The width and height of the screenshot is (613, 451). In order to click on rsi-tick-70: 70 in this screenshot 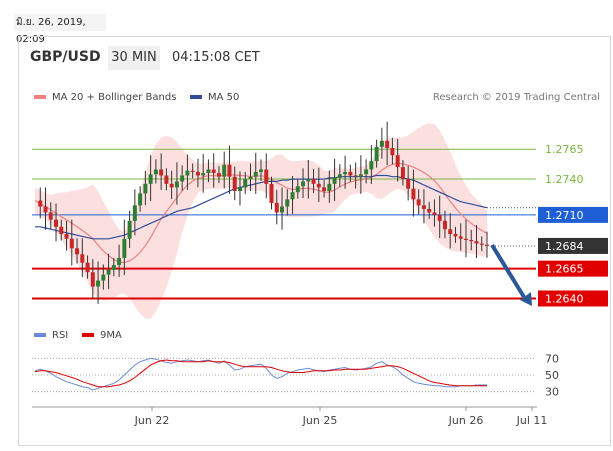, I will do `click(552, 358)`.